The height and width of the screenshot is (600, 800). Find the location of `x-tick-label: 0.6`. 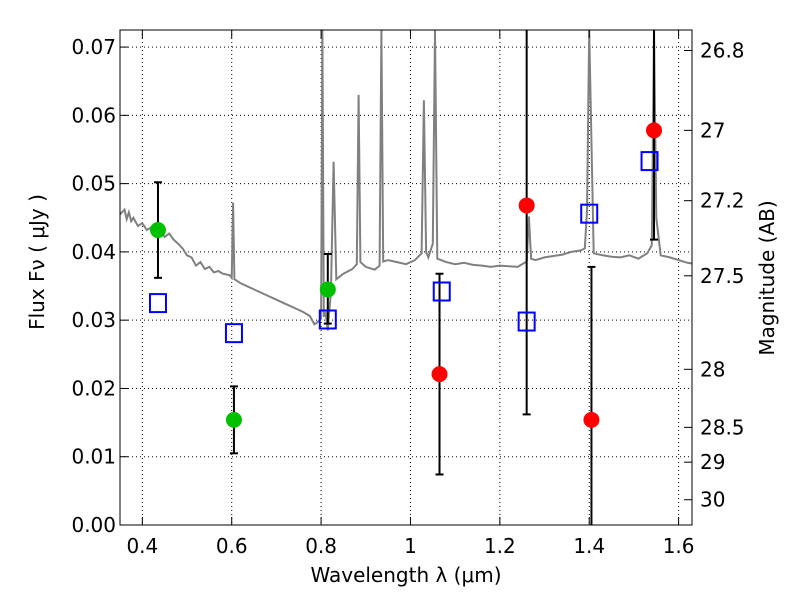

x-tick-label: 0.6 is located at coordinates (232, 546).